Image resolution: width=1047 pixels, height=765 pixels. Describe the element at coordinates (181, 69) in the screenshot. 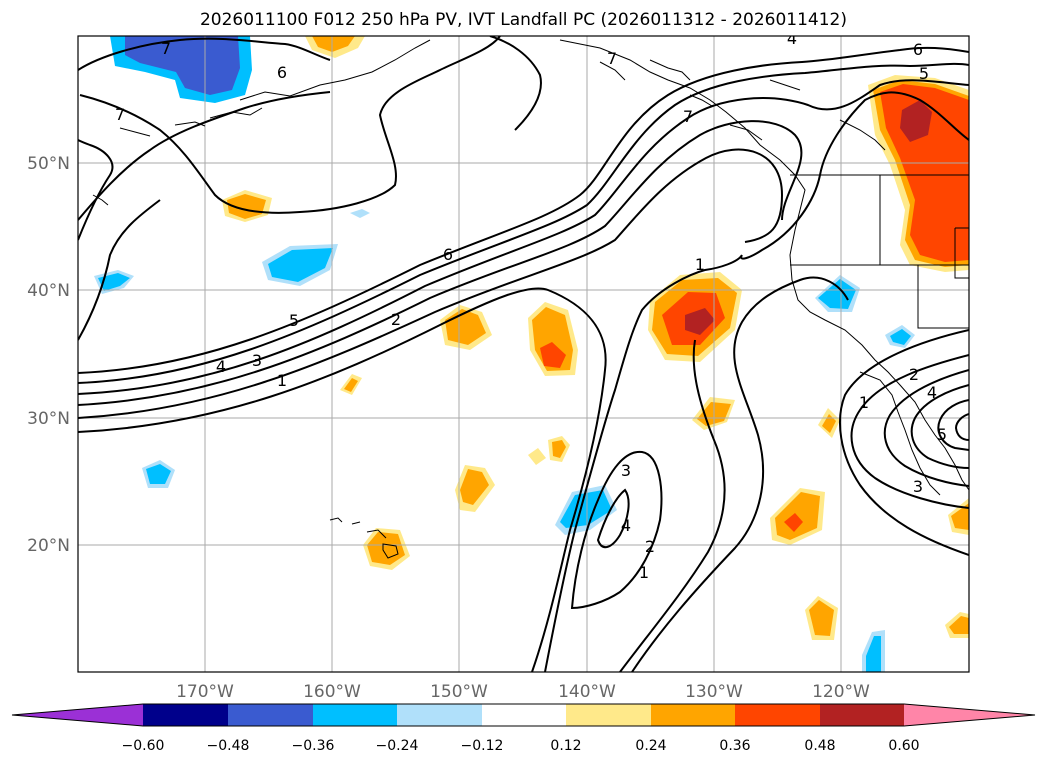

I see `blob-north-blue` at that location.